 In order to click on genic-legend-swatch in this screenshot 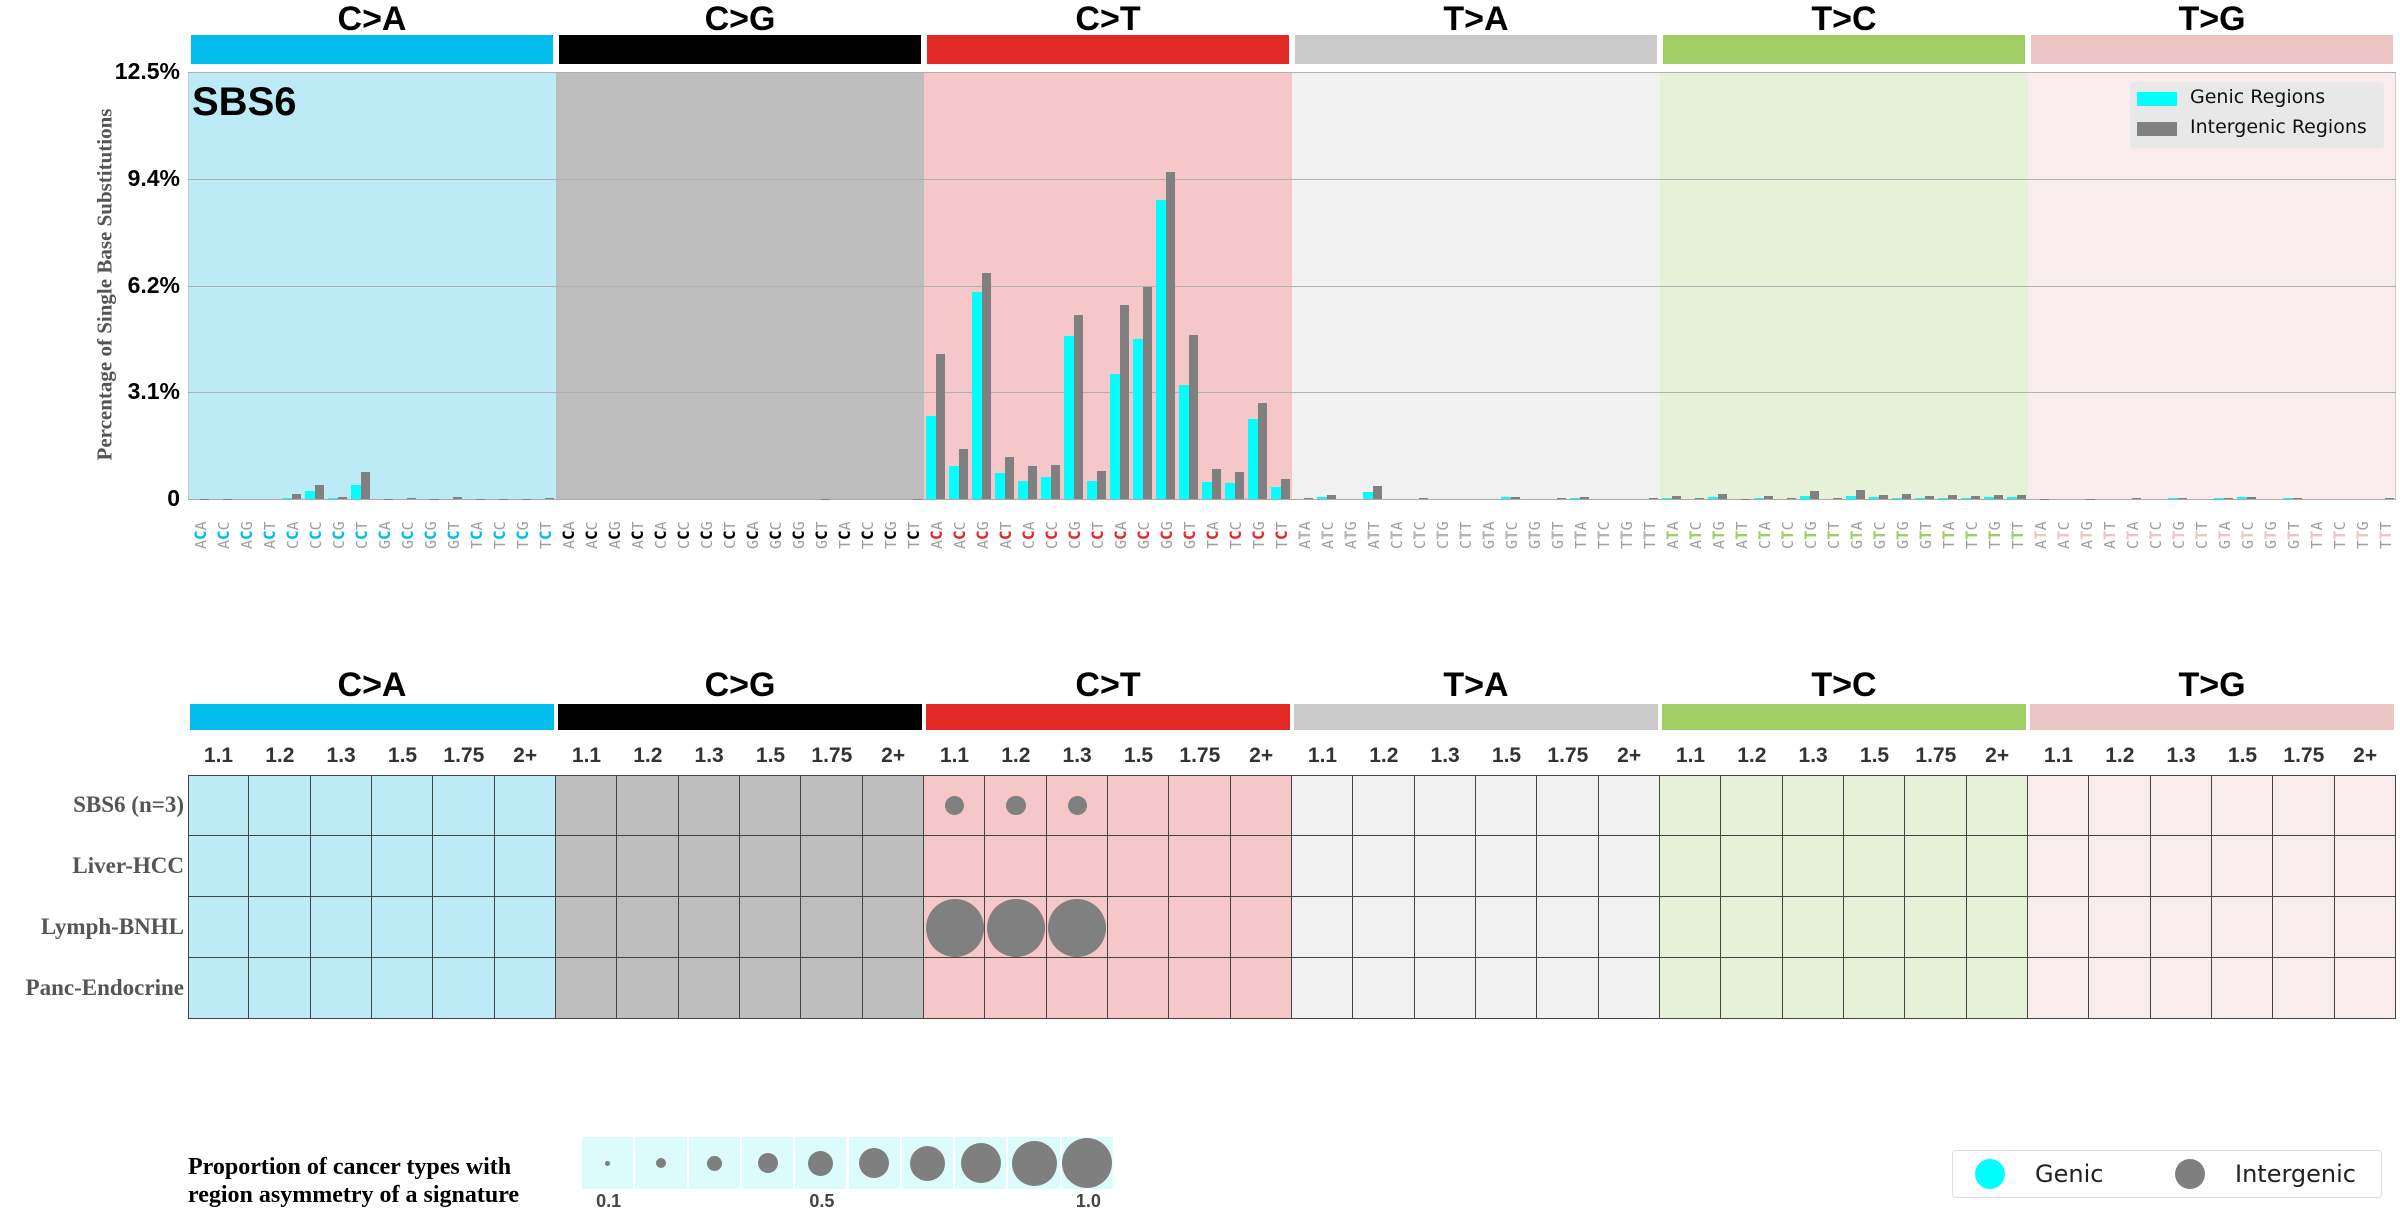, I will do `click(2157, 99)`.